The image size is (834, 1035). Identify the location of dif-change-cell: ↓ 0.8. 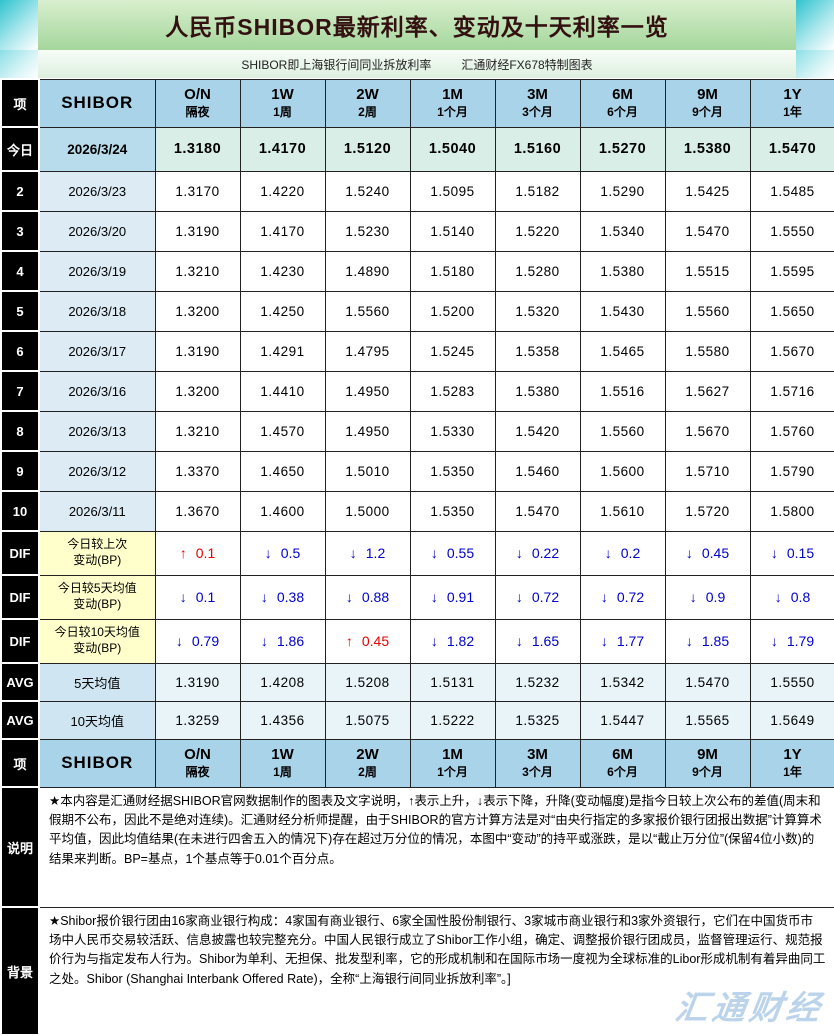
(791, 597).